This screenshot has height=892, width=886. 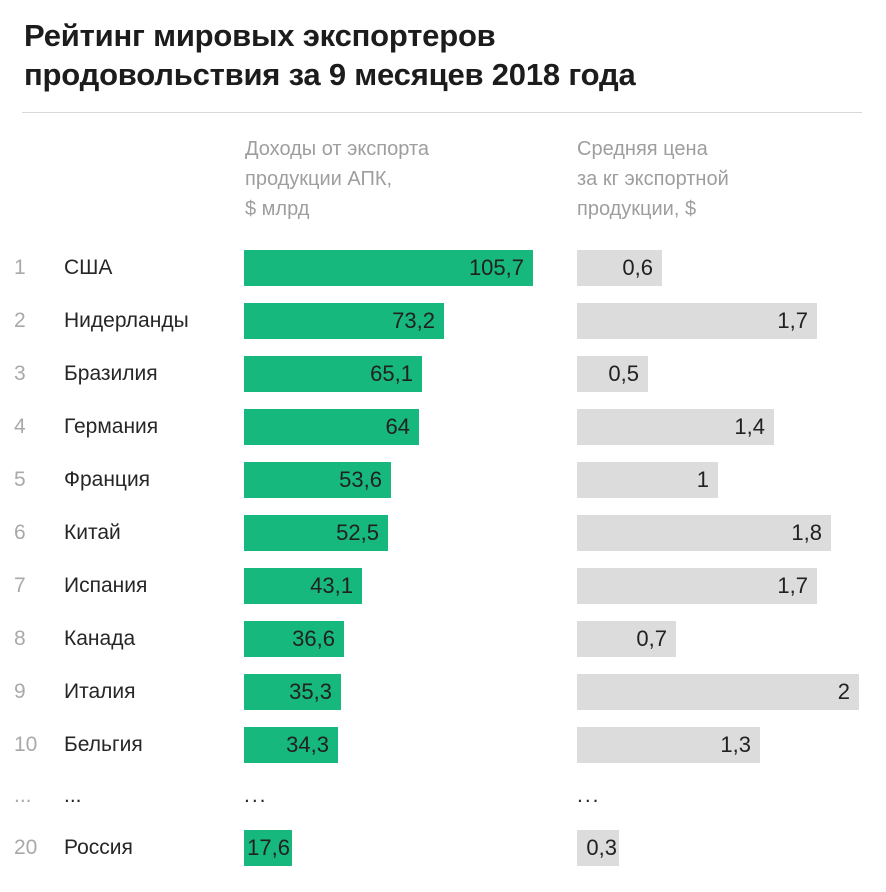 What do you see at coordinates (394, 532) in the screenshot?
I see `revenue-bar-zone: 52,5` at bounding box center [394, 532].